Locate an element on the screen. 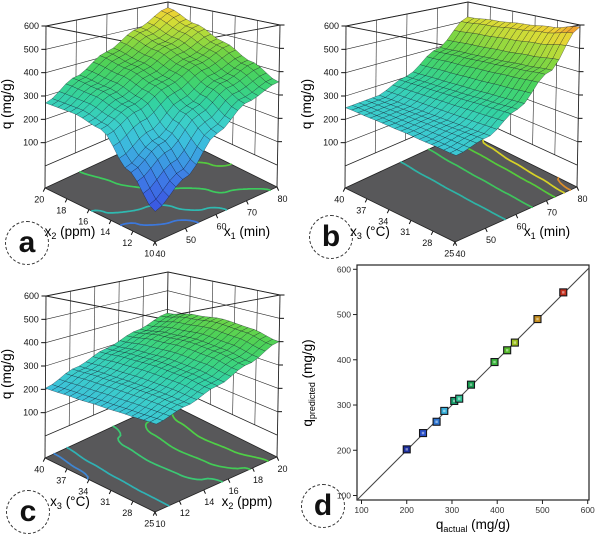  panel-letter-c: c is located at coordinates (28, 511).